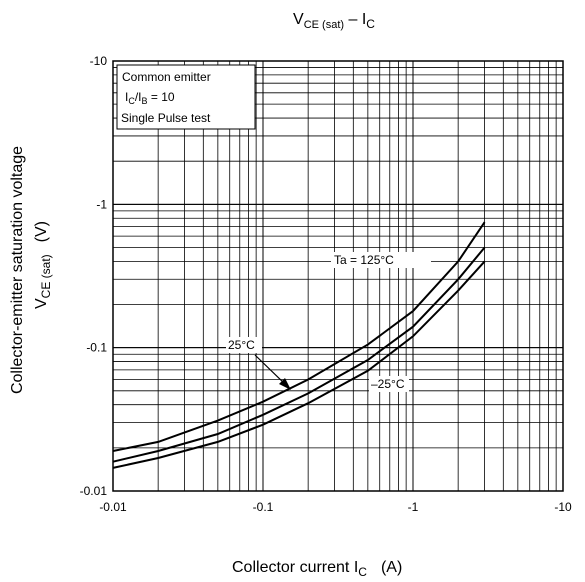  I want to click on arrow-25c-head, so click(285, 384).